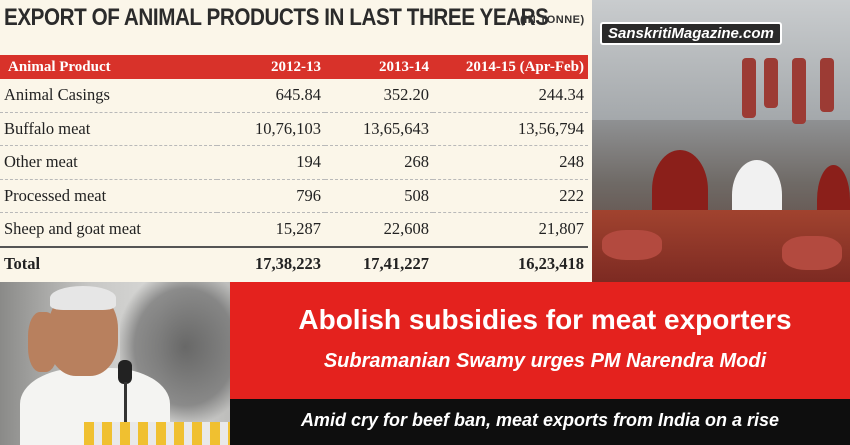 The height and width of the screenshot is (445, 850). Describe the element at coordinates (379, 162) in the screenshot. I see `table-cell: 268` at that location.